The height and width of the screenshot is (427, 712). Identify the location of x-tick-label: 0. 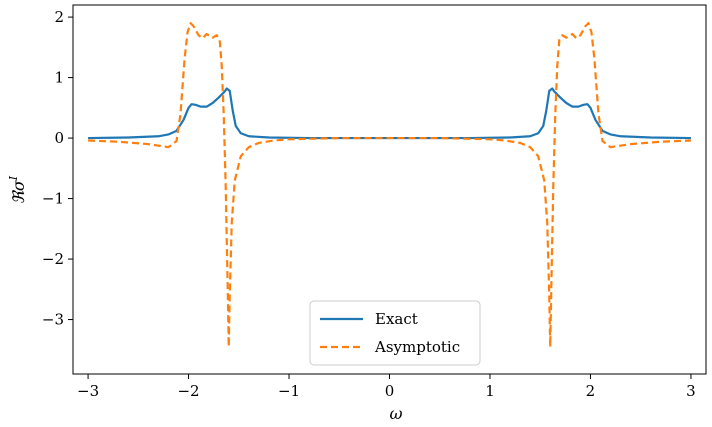
(390, 391).